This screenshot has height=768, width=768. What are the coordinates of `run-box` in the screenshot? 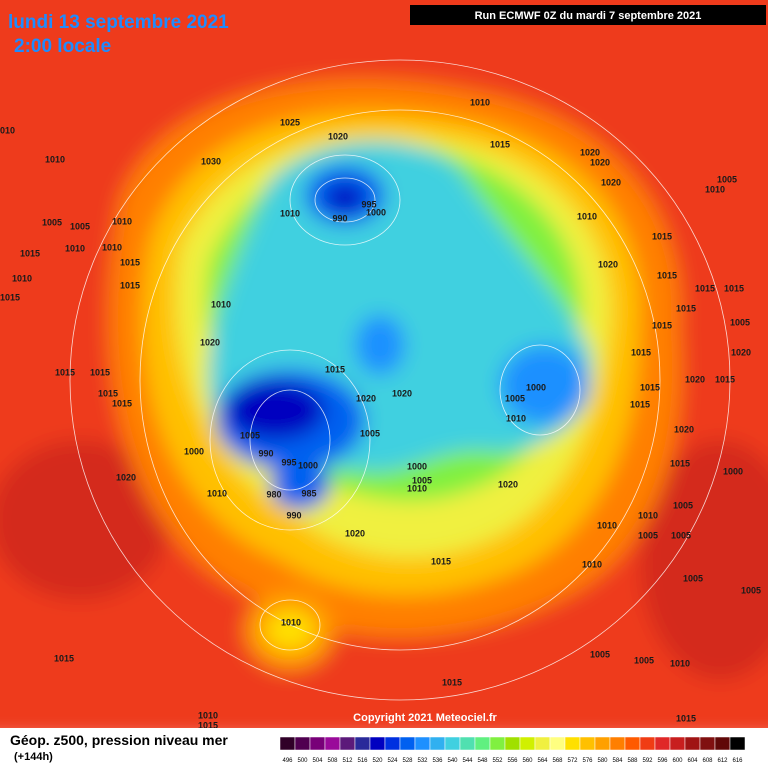 It's located at (588, 15).